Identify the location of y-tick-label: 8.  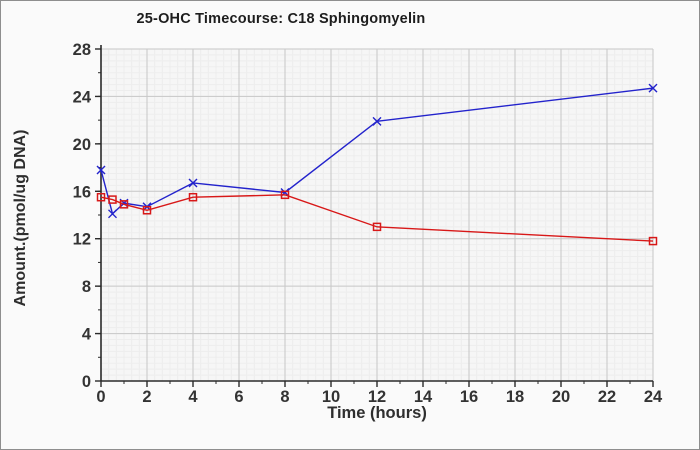
(86, 287).